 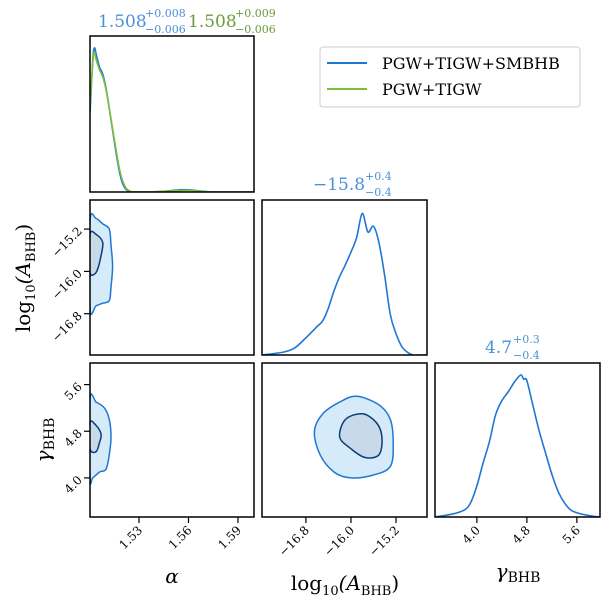 I want to click on xtick-label-gamma_BHB-1: 4.8, so click(x=521, y=534).